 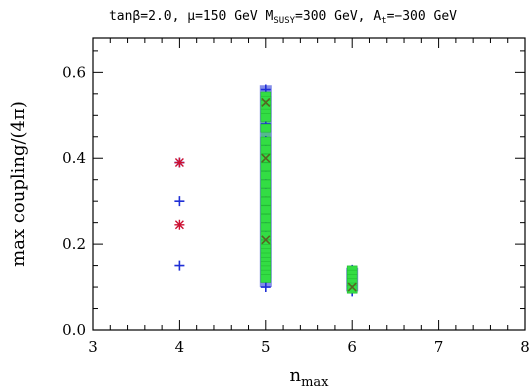 I want to click on x-tick-label: 8, so click(x=525, y=347).